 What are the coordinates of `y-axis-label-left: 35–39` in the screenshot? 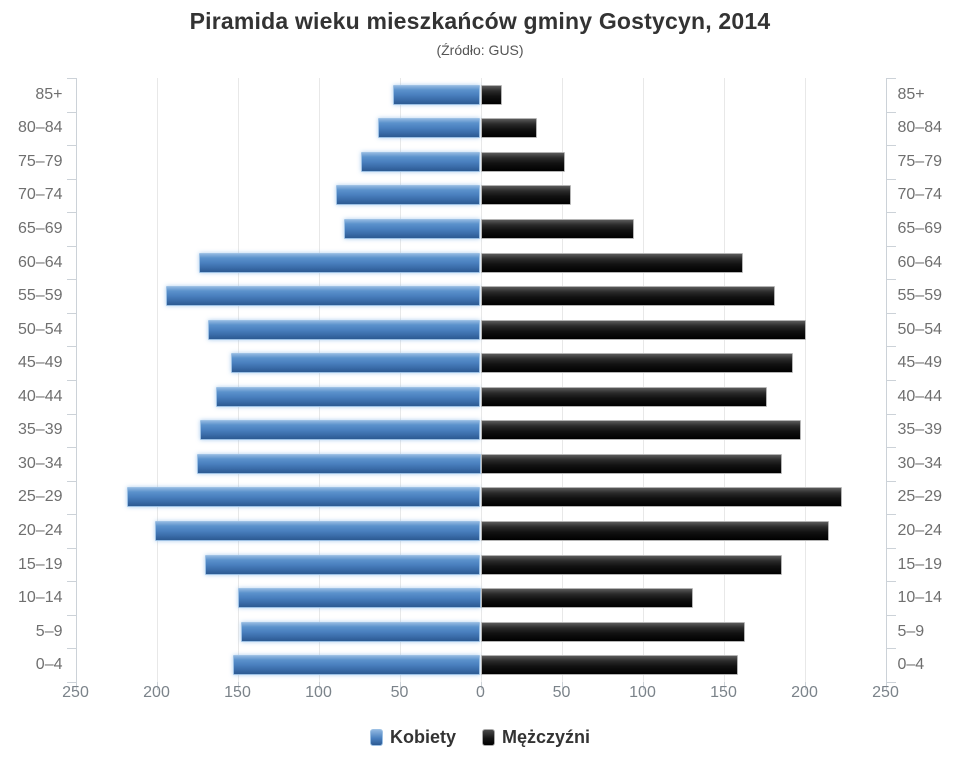 It's located at (40, 430).